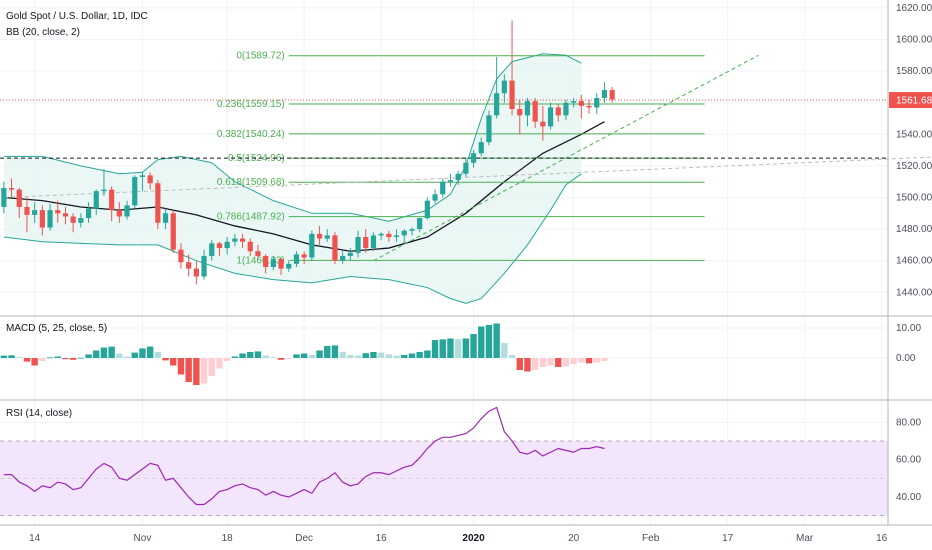 This screenshot has height=550, width=932. I want to click on macd-pane, so click(304, 354).